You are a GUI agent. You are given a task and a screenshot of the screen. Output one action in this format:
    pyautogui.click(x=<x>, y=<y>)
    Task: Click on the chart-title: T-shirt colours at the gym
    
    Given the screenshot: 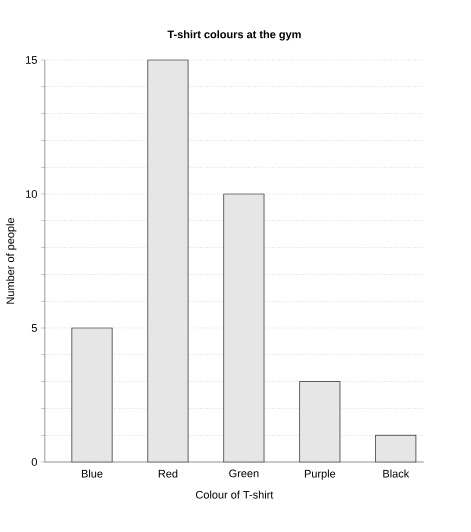 What is the action you would take?
    pyautogui.click(x=234, y=35)
    